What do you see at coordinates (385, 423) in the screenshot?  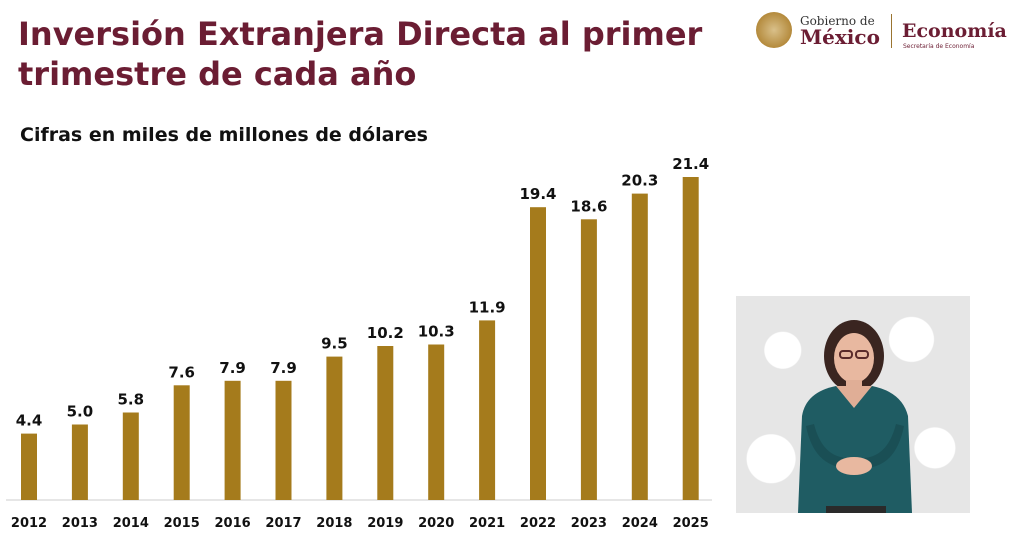 I see `bar-2019` at bounding box center [385, 423].